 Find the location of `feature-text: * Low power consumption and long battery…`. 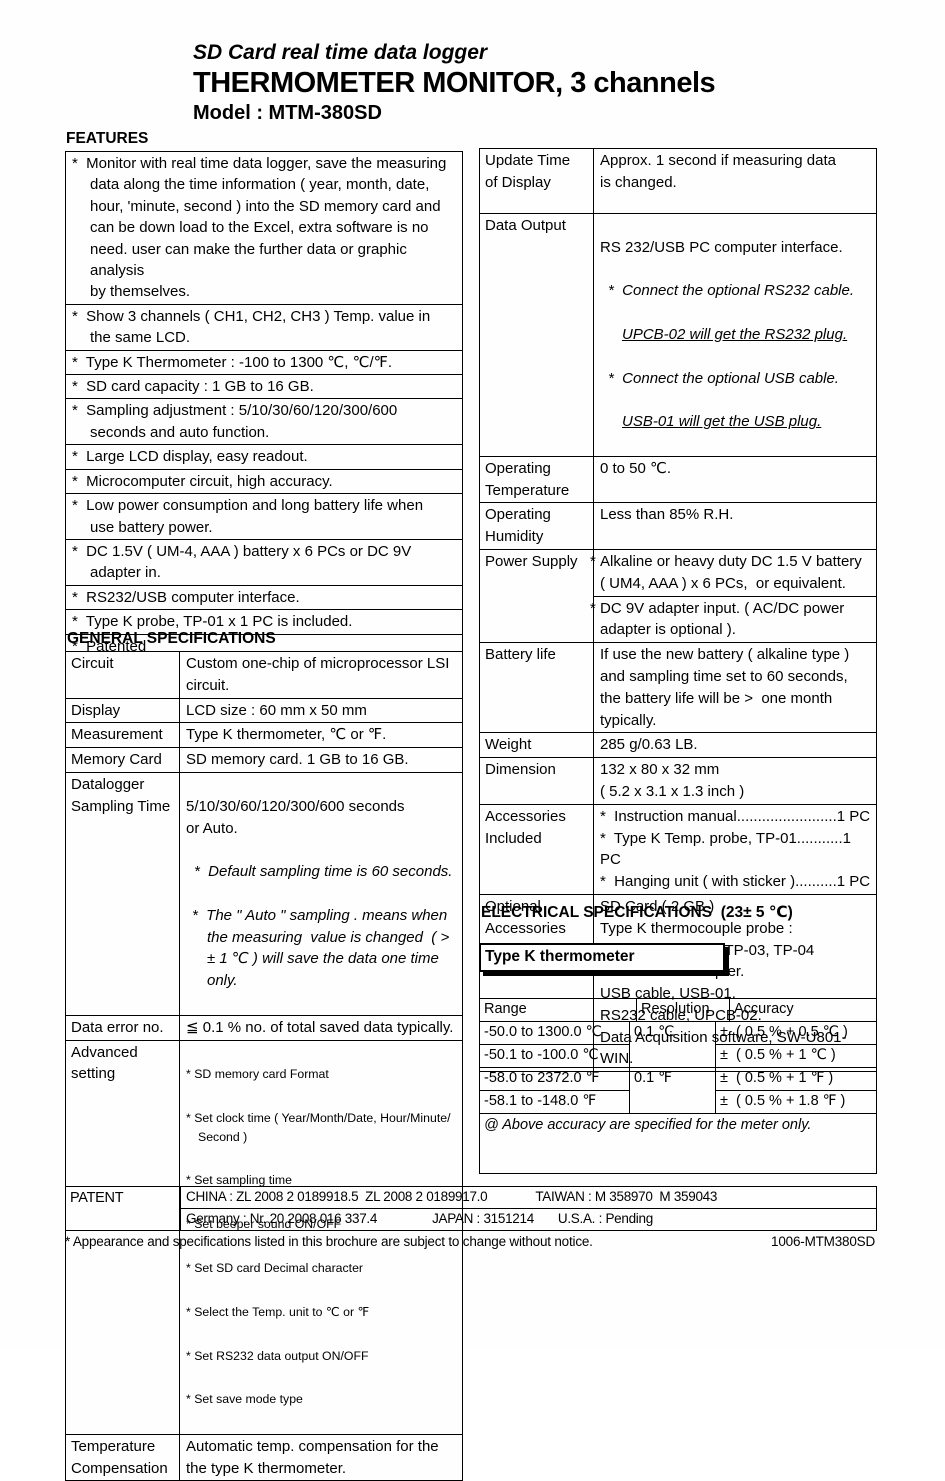

feature-text: * Low power consumption and long battery… is located at coordinates (248, 516).